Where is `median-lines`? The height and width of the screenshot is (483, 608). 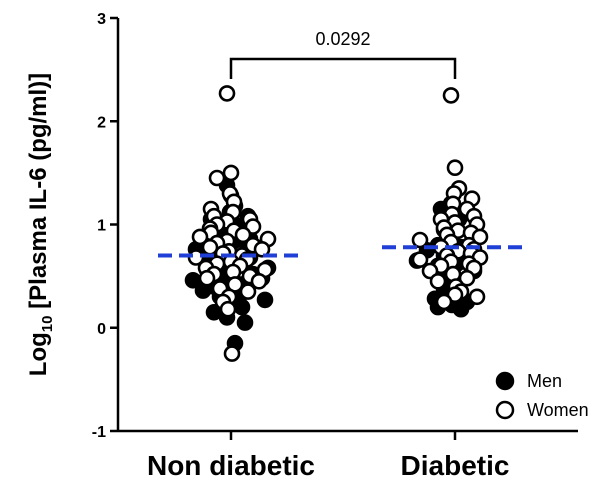 median-lines is located at coordinates (343, 251).